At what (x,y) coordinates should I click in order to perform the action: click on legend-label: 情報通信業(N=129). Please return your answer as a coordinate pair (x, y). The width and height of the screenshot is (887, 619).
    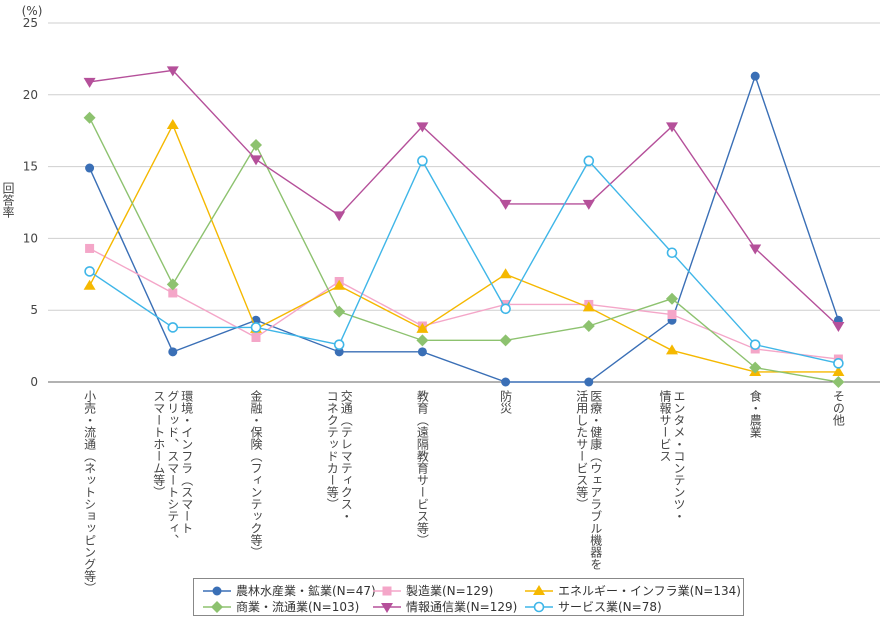
    Looking at the image, I should click on (462, 607).